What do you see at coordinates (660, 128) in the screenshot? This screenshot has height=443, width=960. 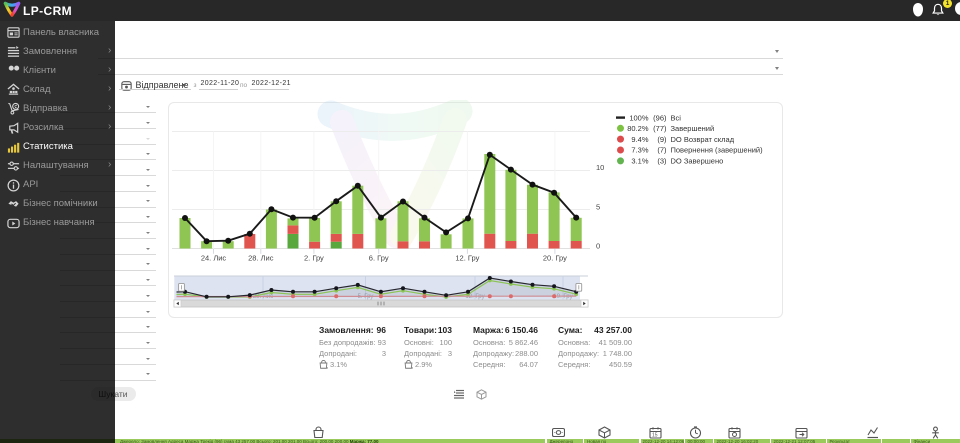 I see `svg-text: (77)` at bounding box center [660, 128].